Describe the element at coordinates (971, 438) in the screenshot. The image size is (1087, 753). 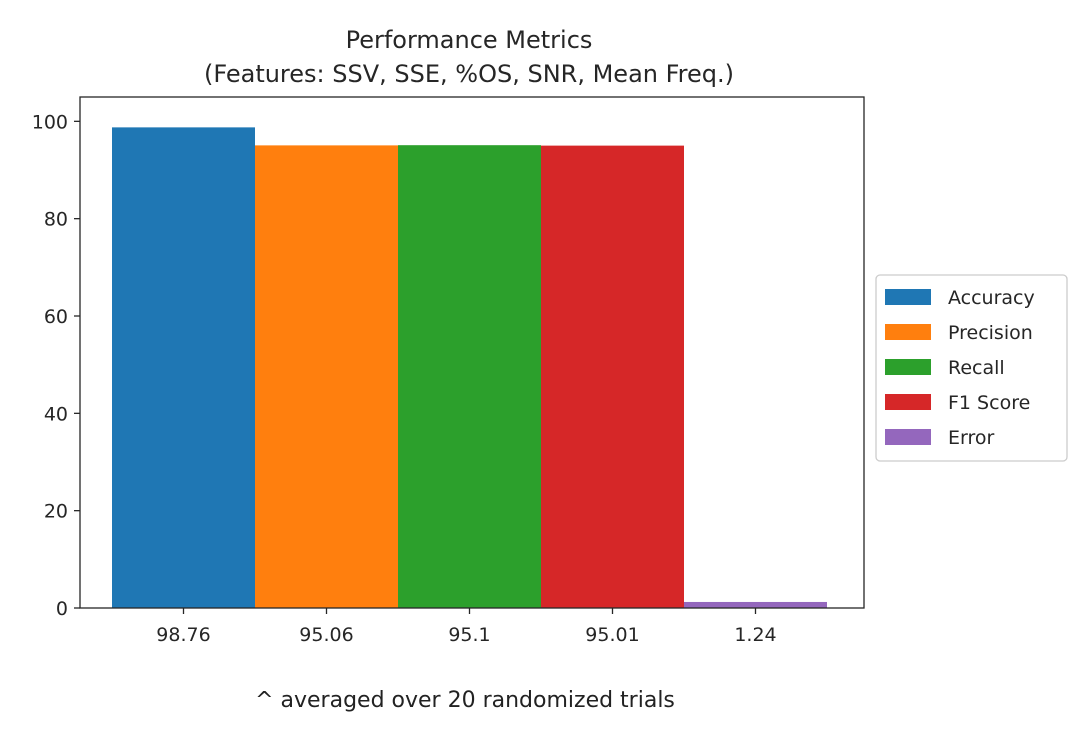
I see `legend-label: Error` at that location.